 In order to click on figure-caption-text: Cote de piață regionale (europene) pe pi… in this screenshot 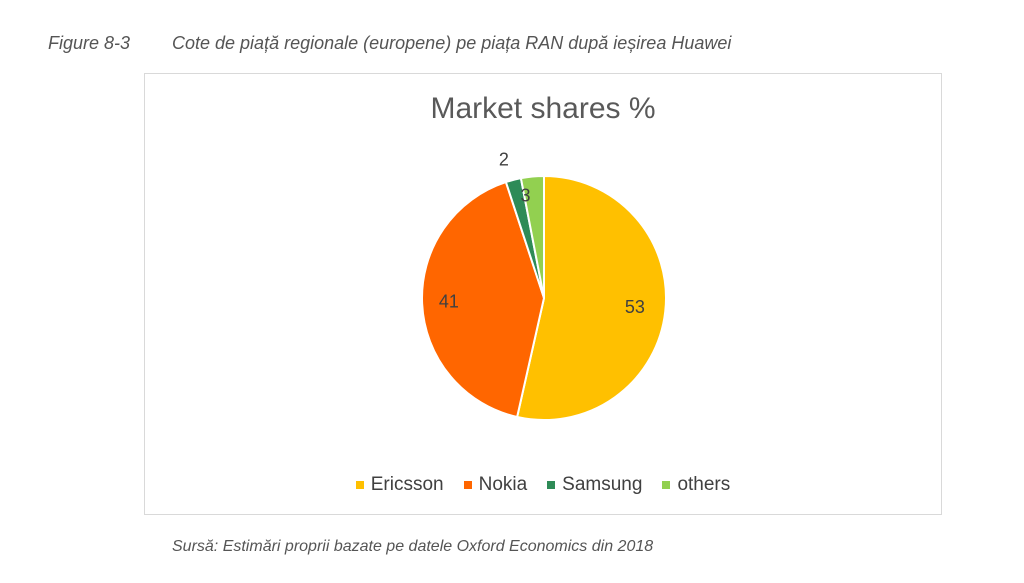, I will do `click(452, 43)`.